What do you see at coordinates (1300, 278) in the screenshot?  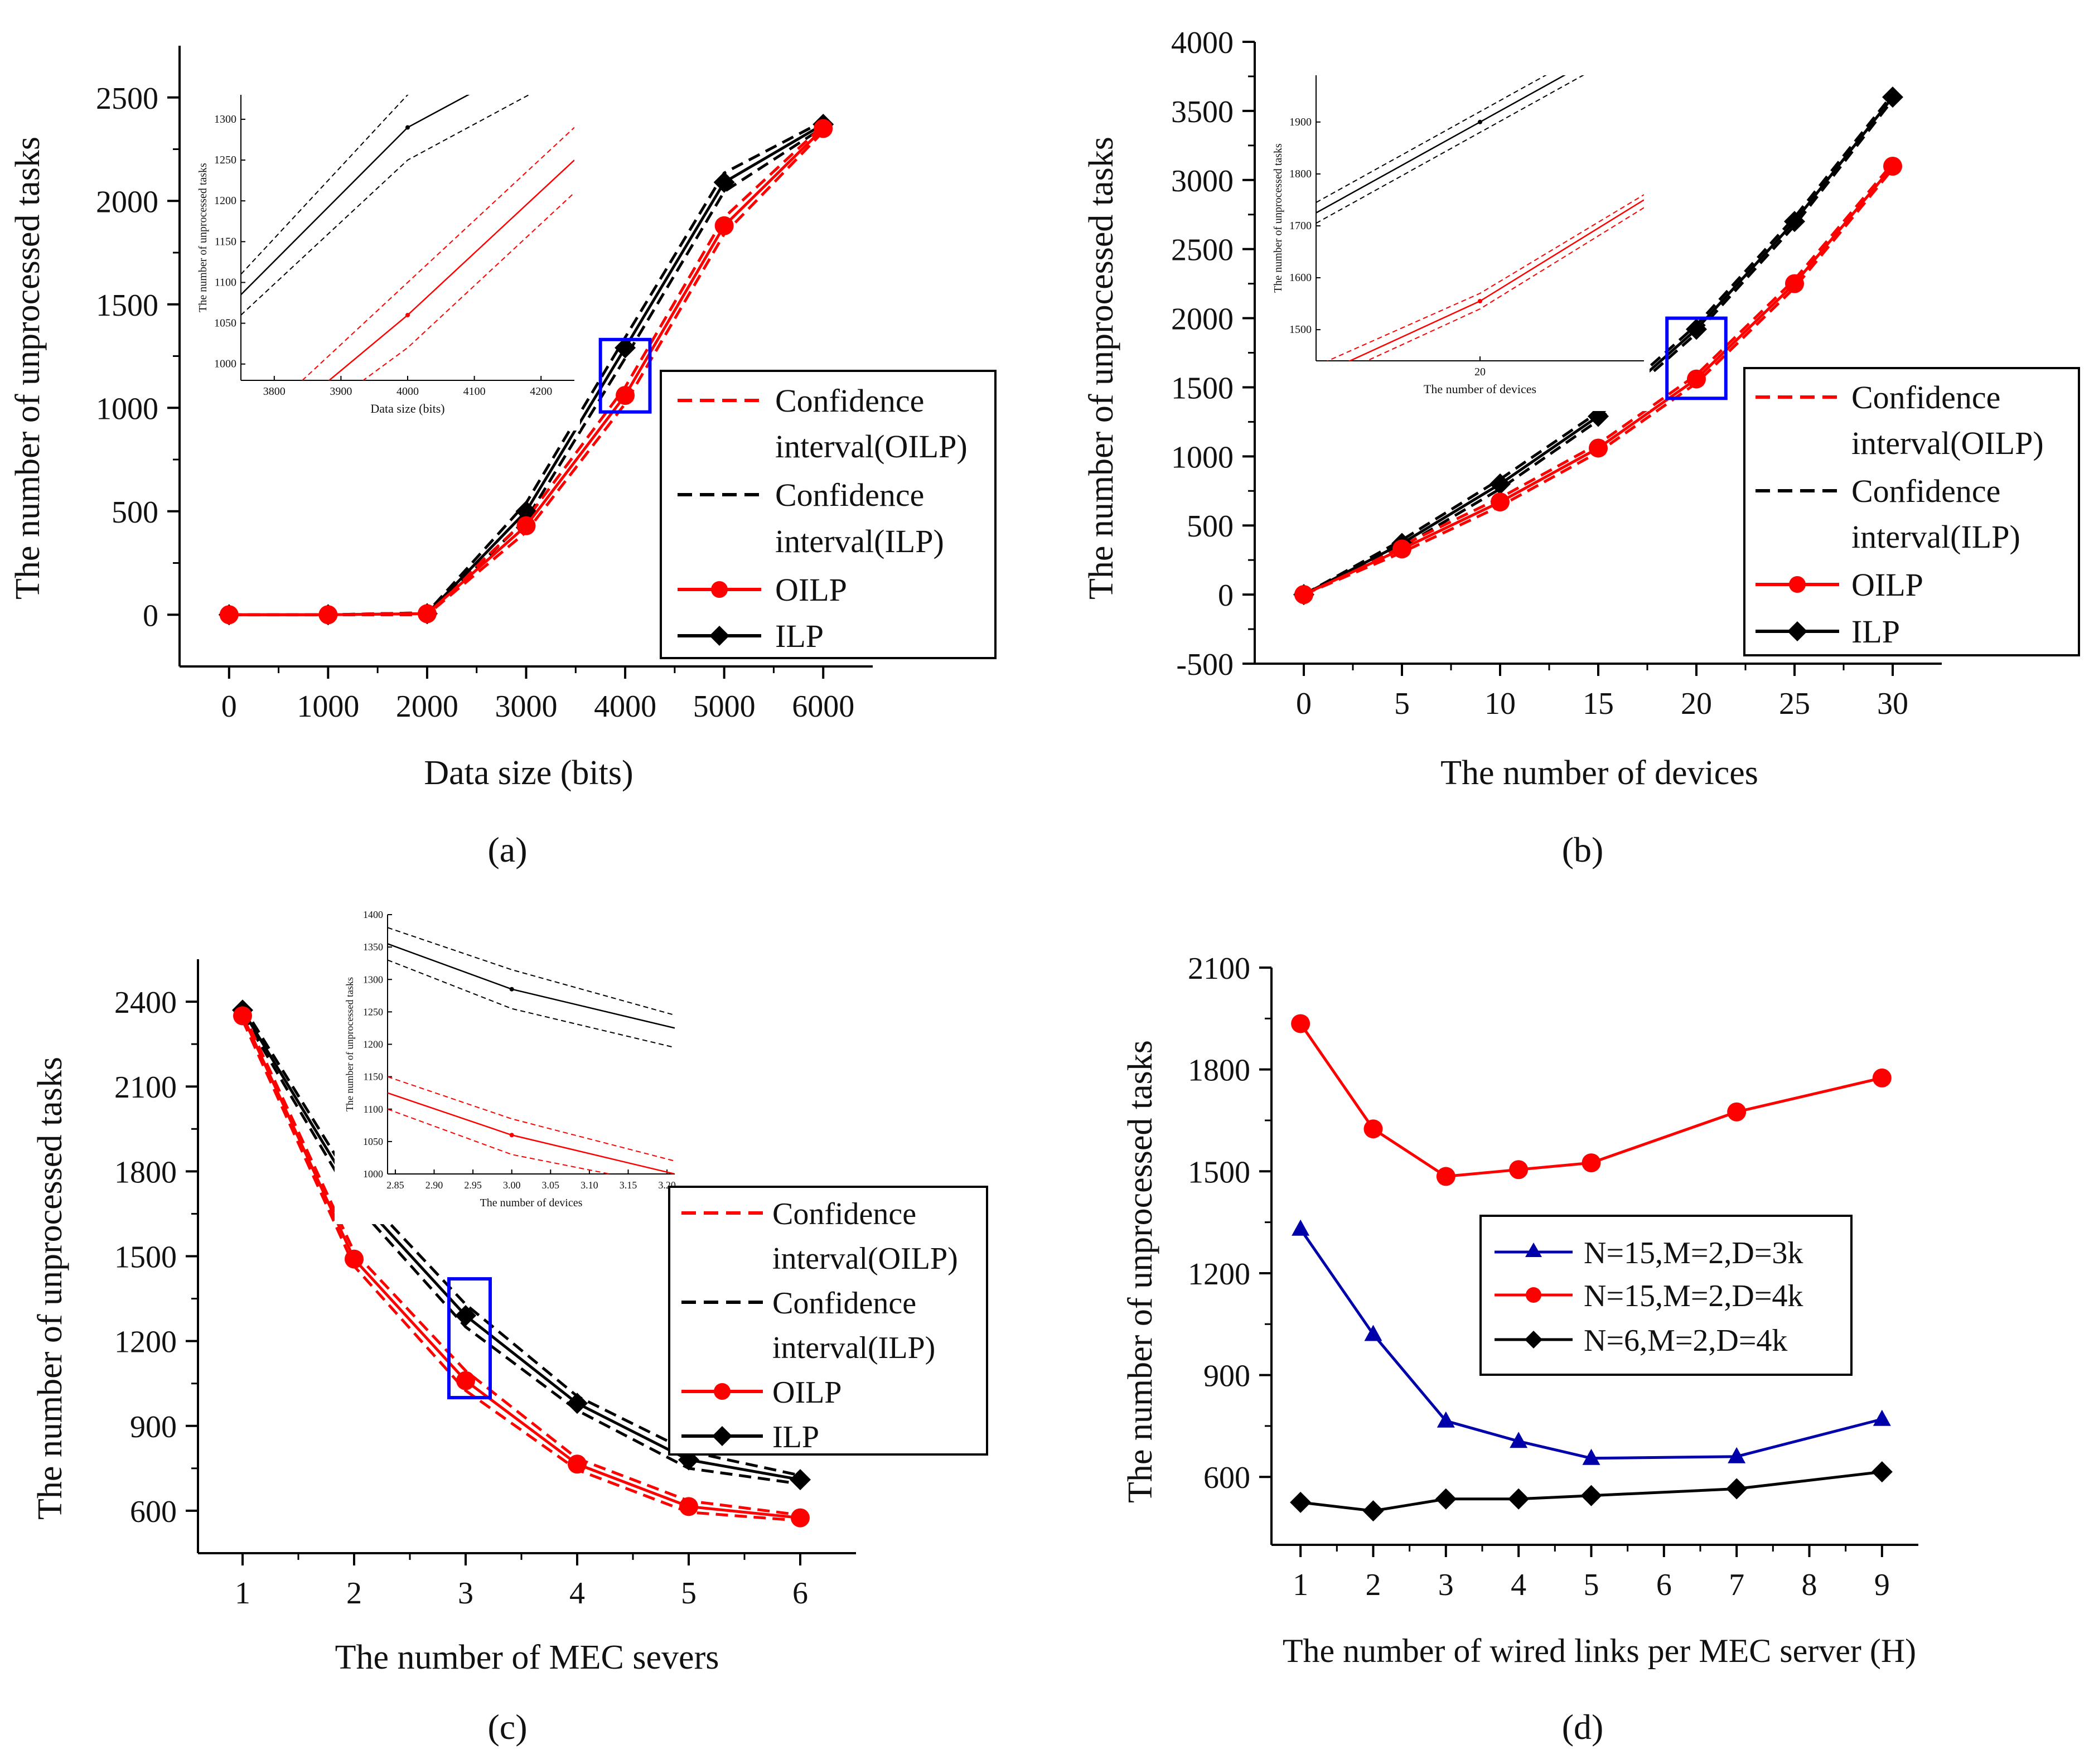 I see `inset-y-tick-label-b-1: 1600` at bounding box center [1300, 278].